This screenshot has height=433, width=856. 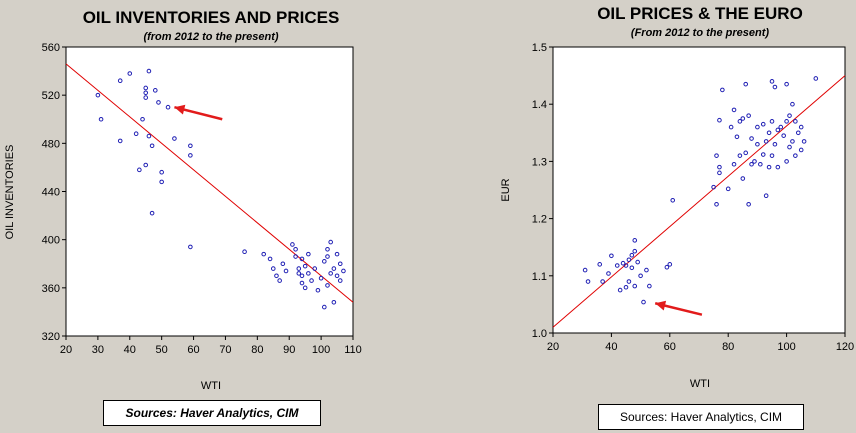 I want to click on x-tick-label: 70, so click(x=225, y=350).